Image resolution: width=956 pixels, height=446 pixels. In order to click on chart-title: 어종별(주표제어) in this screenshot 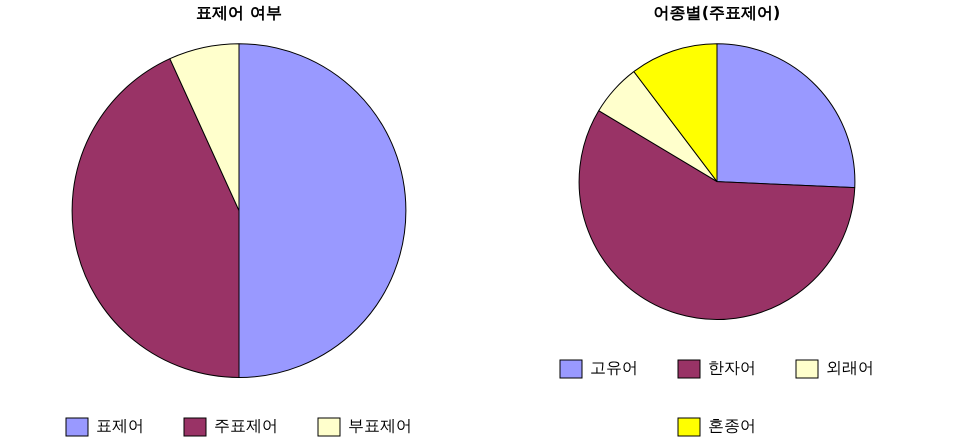, I will do `click(717, 12)`.